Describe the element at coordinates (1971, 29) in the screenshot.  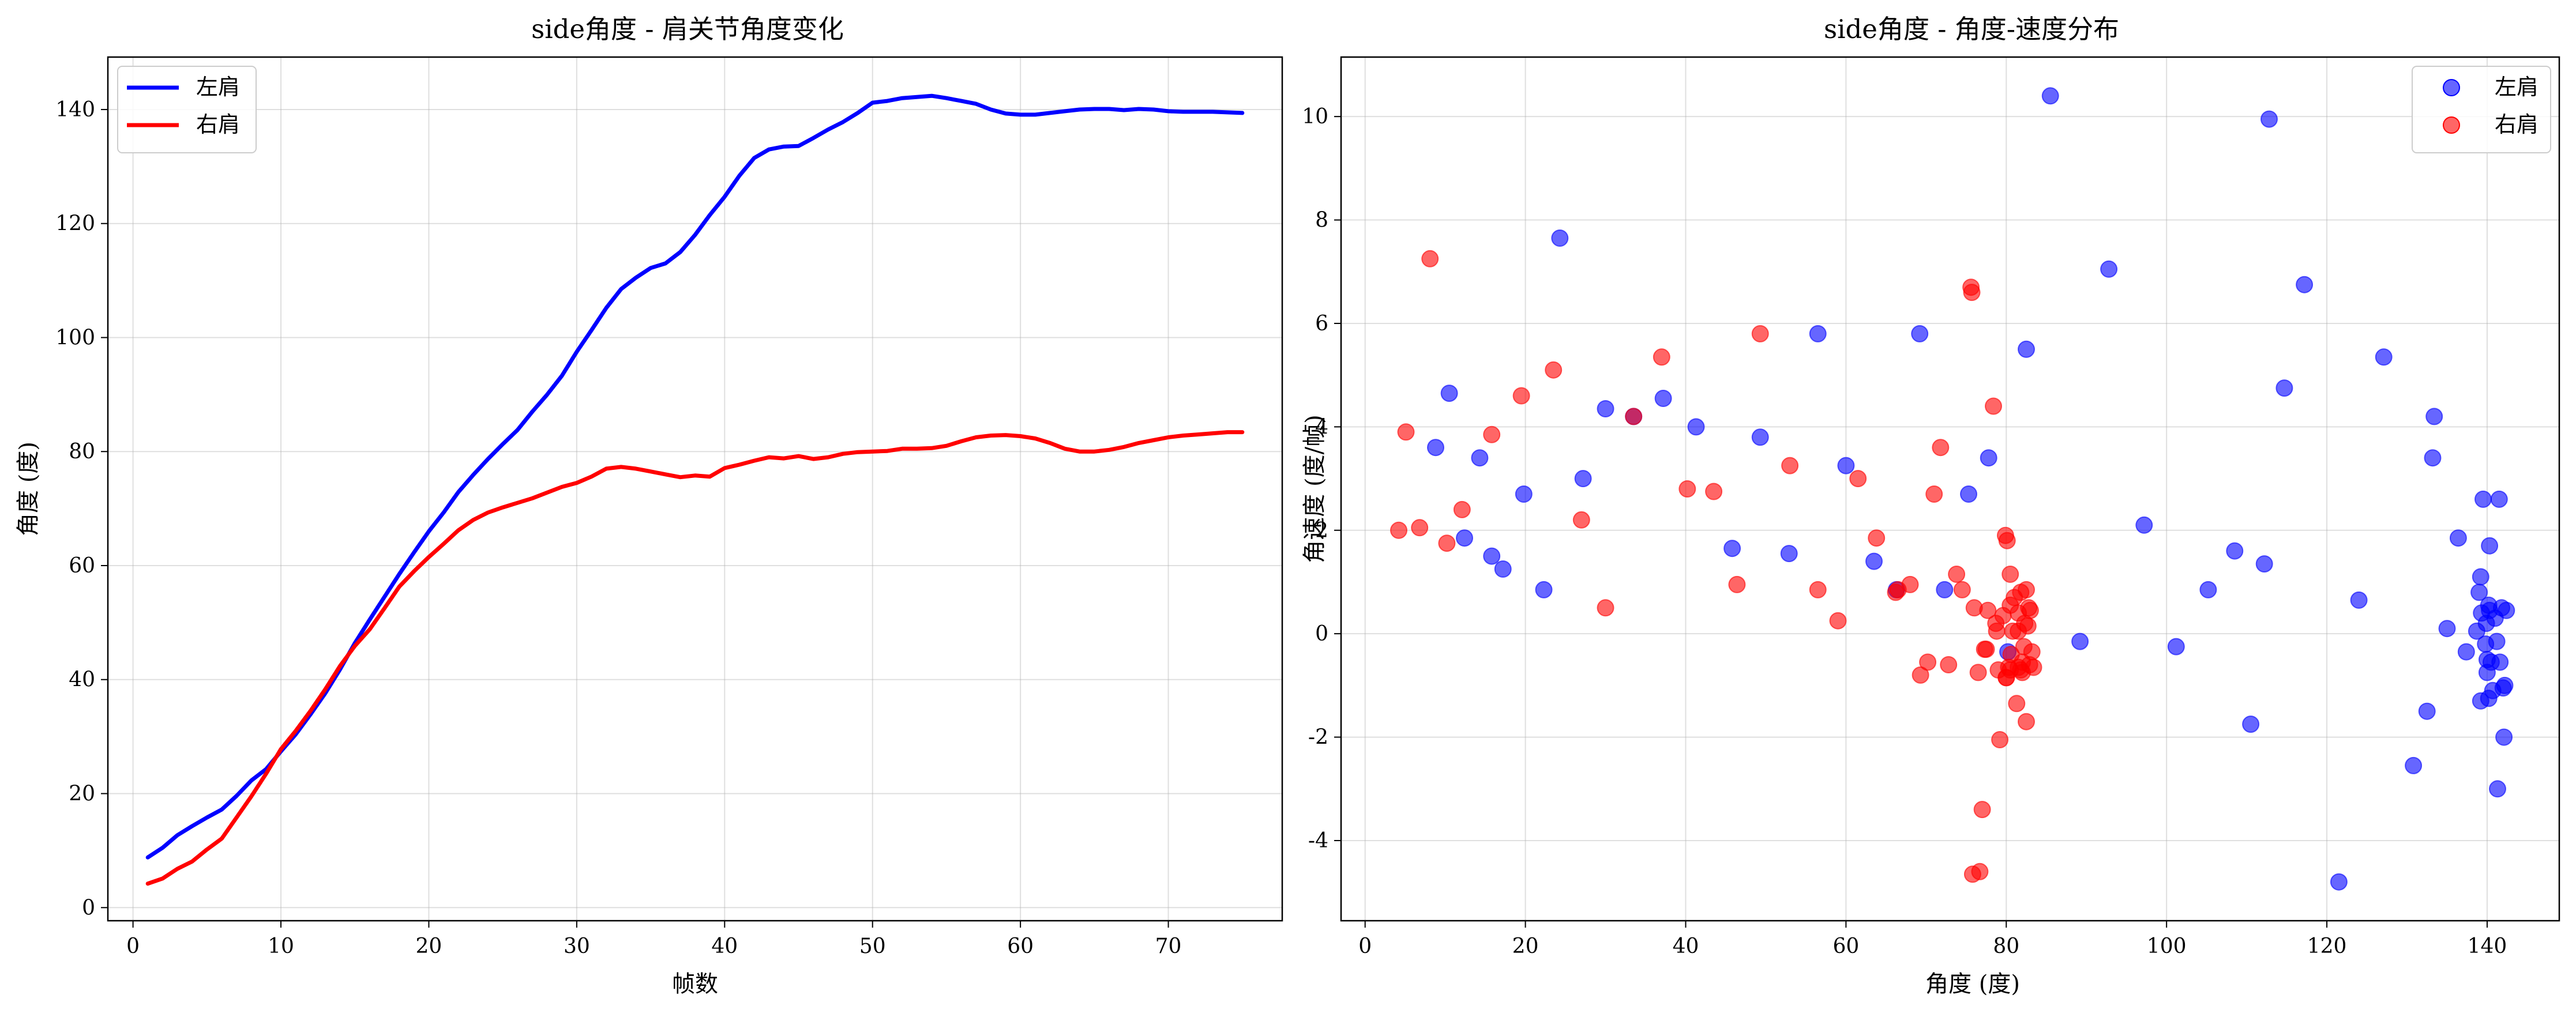
I see `right-chart-title: side角度 - 角度-速度分布` at that location.